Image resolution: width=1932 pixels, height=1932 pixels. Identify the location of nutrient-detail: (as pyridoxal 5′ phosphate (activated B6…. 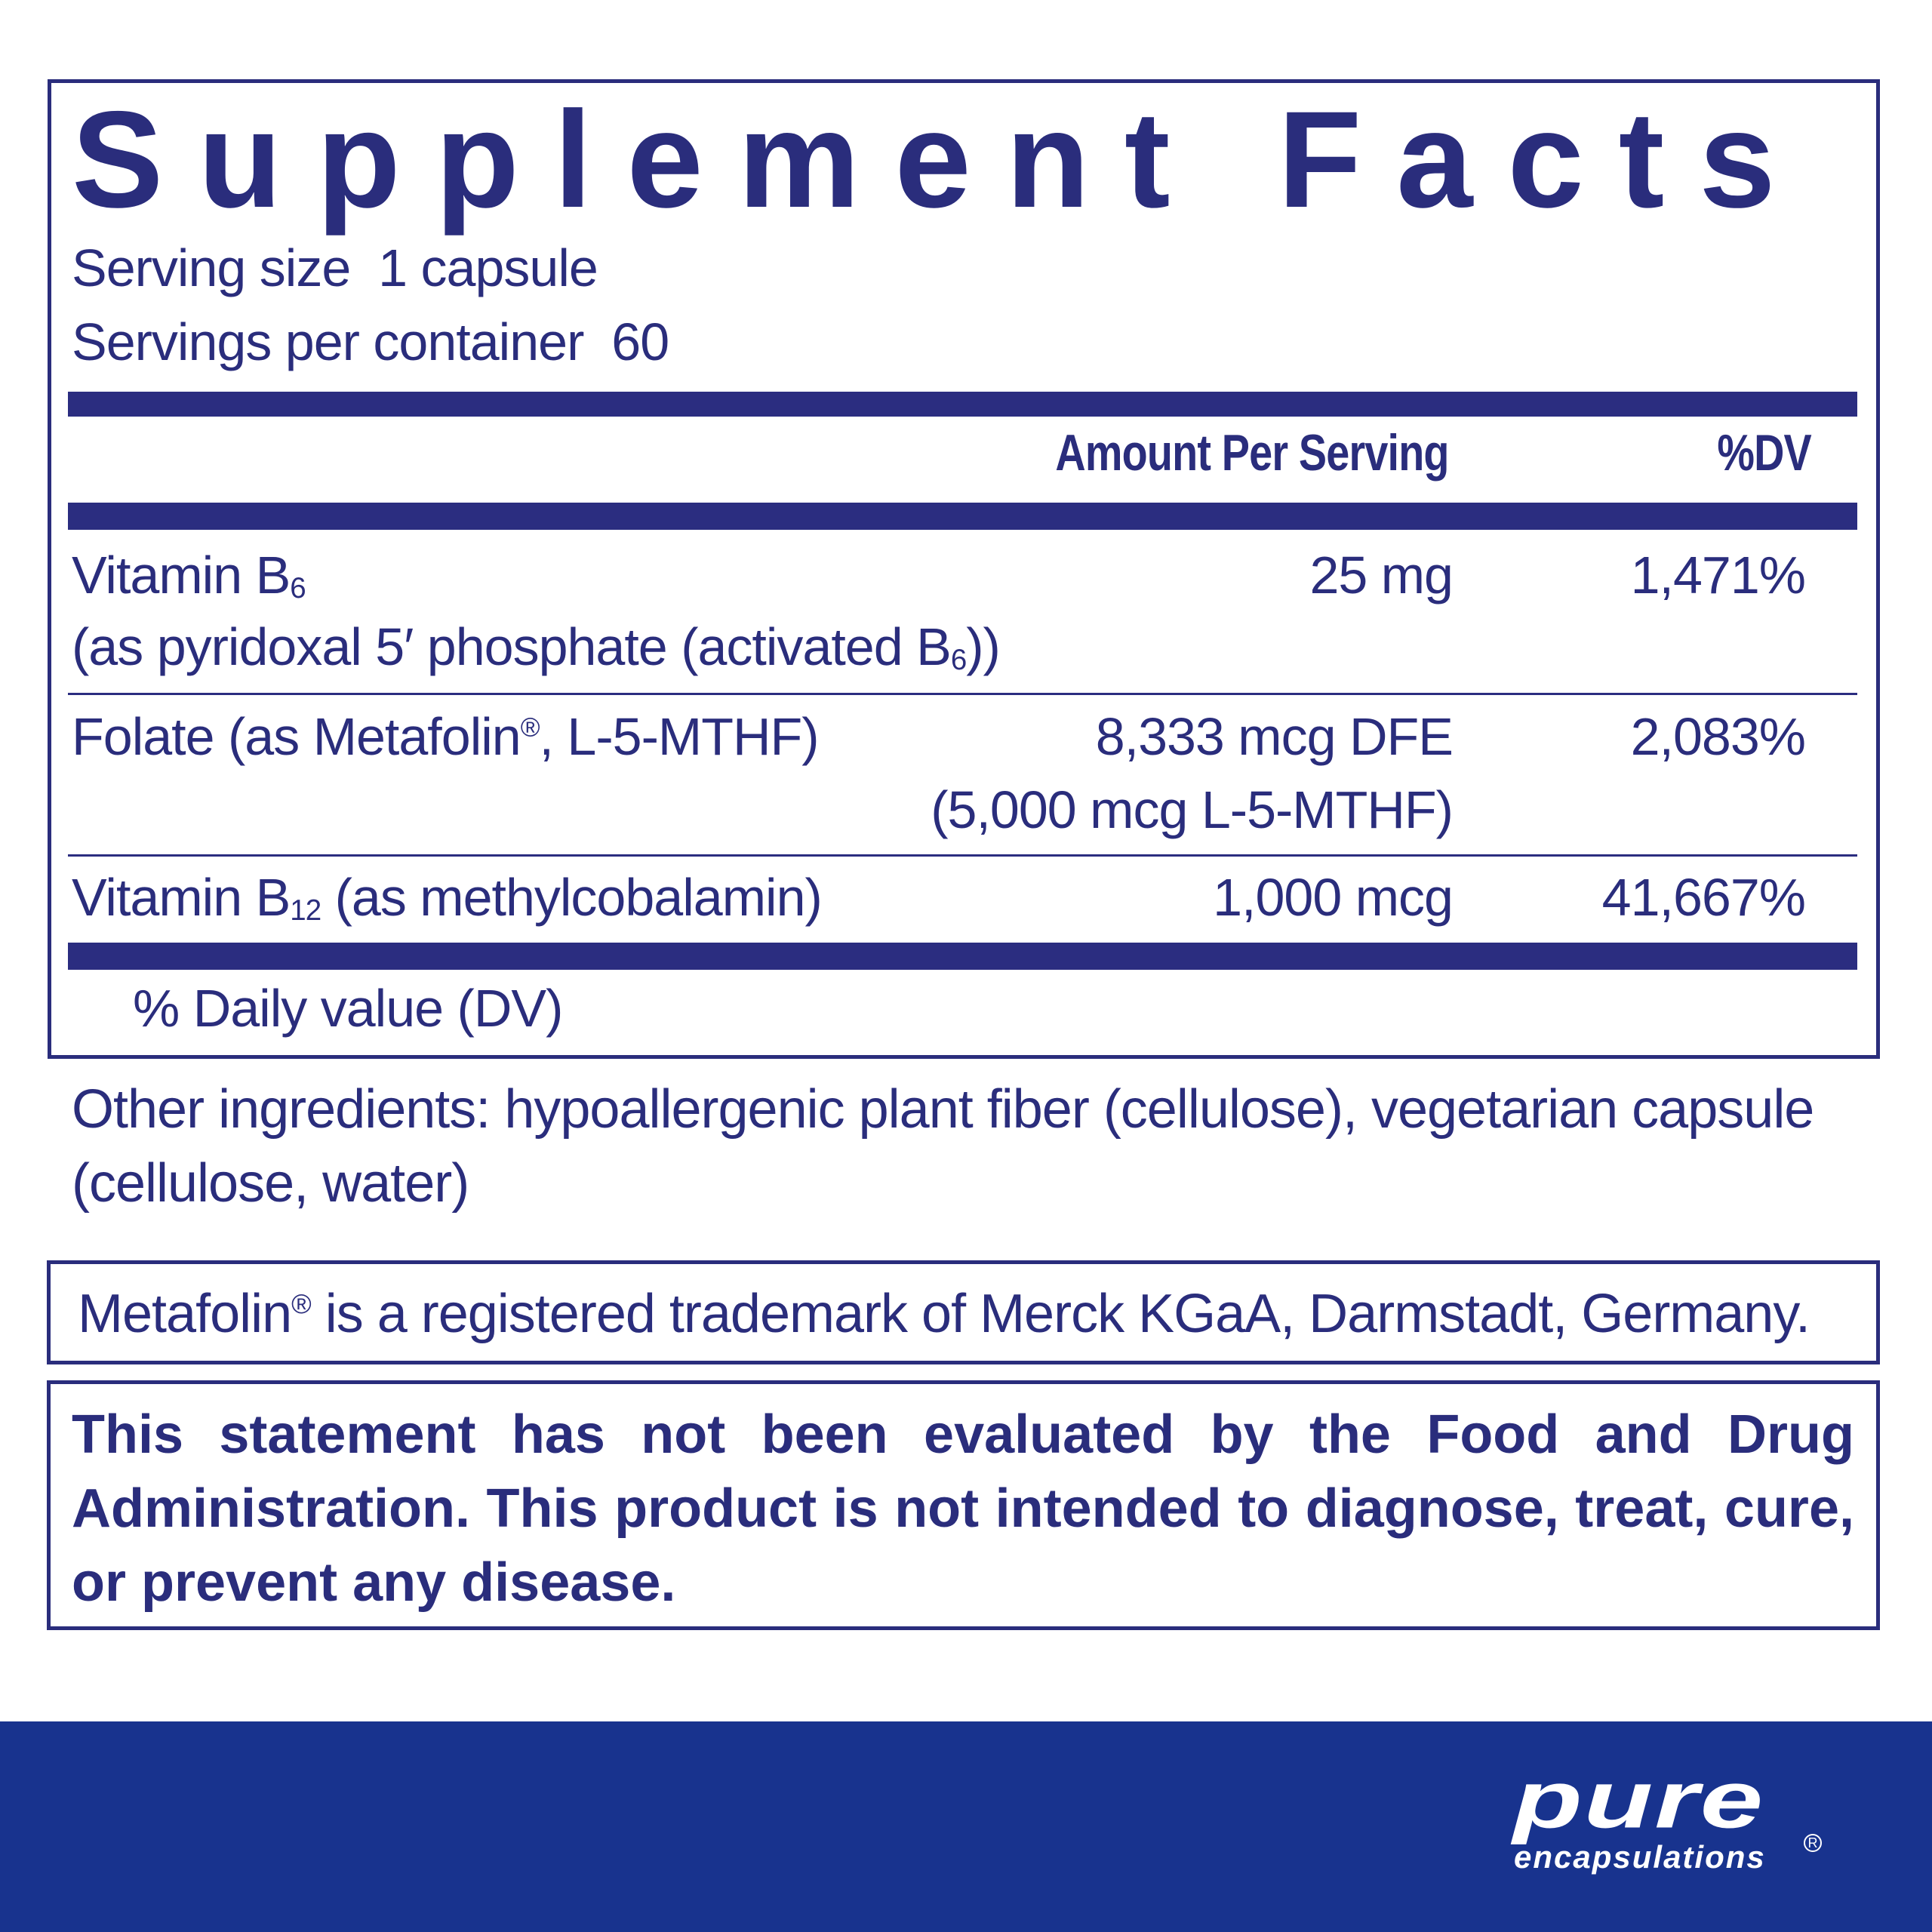
(536, 646).